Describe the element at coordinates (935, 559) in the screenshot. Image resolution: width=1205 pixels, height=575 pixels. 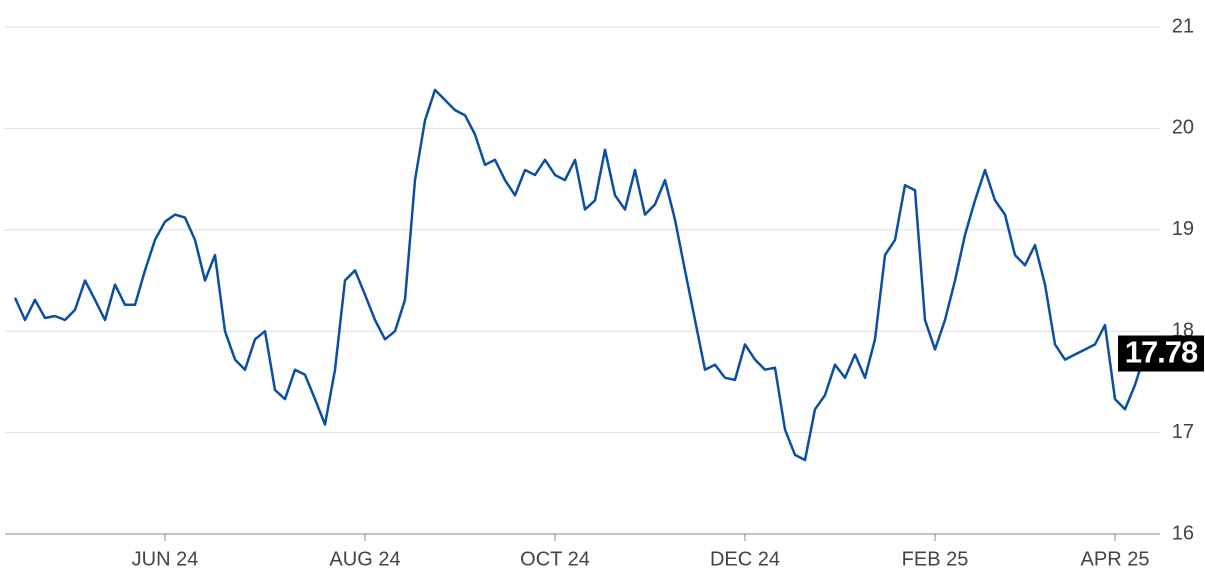
I see `x-tick-label: FEB 25` at that location.